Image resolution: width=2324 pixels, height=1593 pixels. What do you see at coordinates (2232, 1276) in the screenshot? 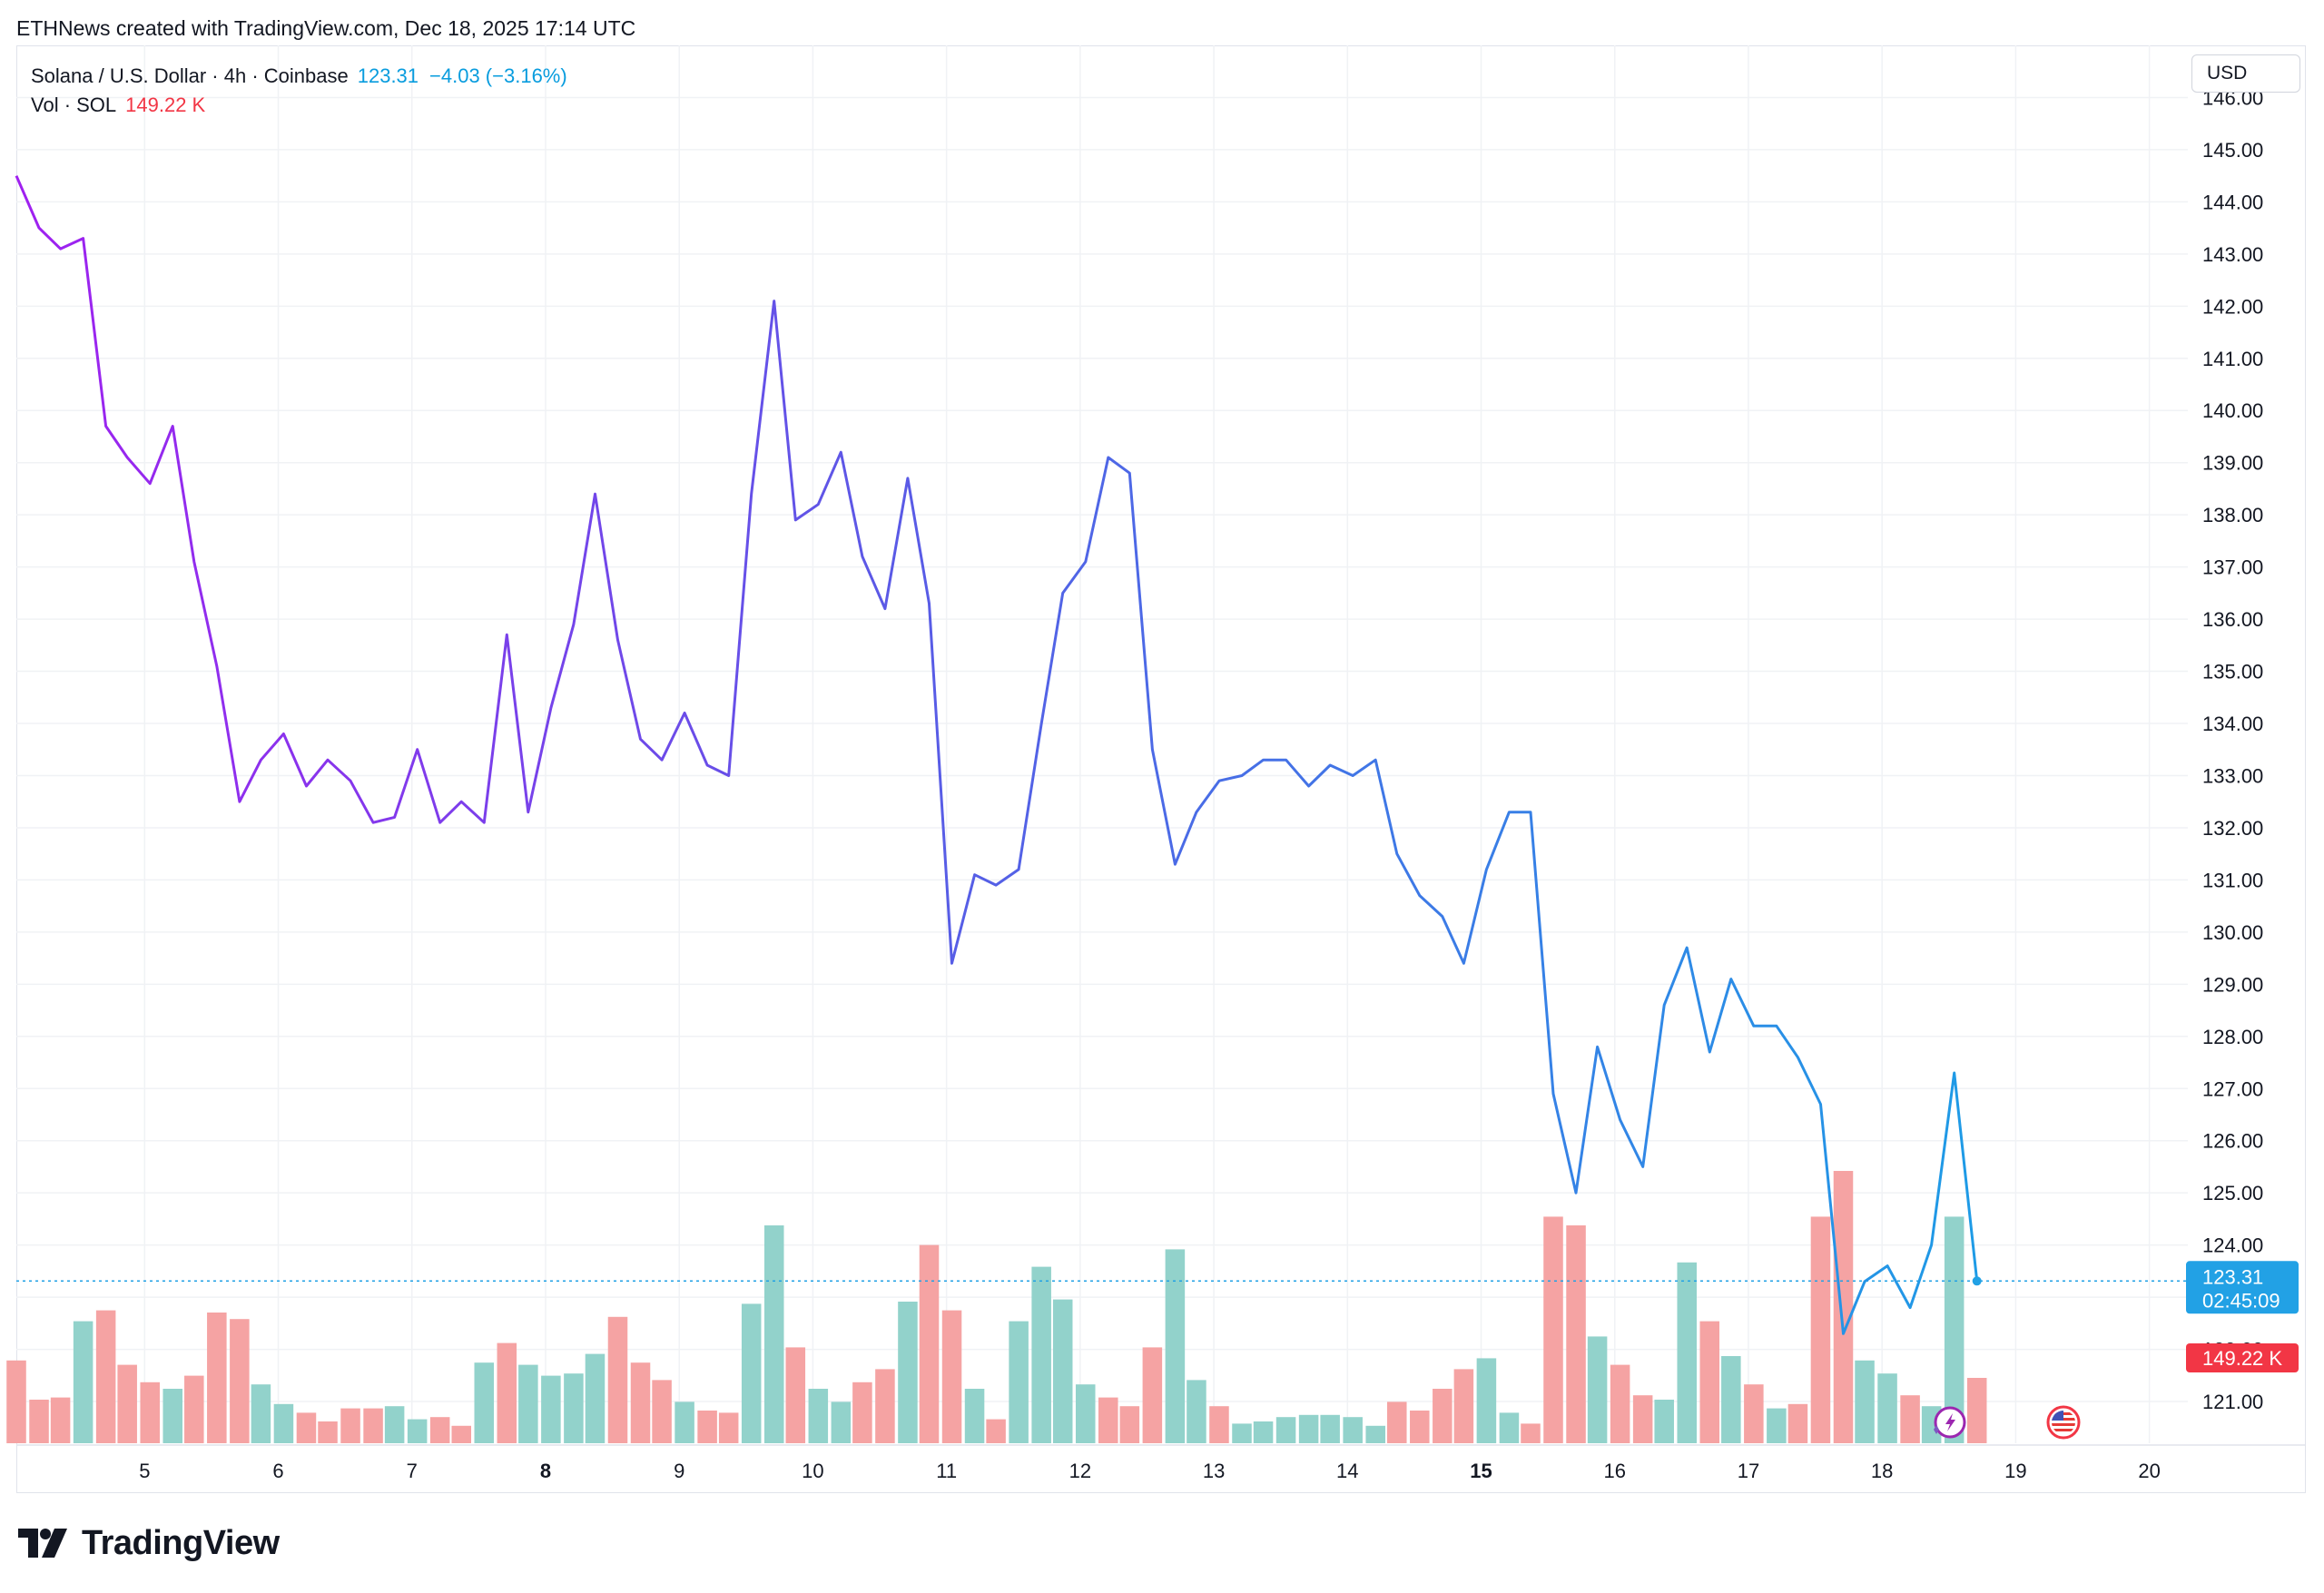
I see `price-badge-value: 123.31` at bounding box center [2232, 1276].